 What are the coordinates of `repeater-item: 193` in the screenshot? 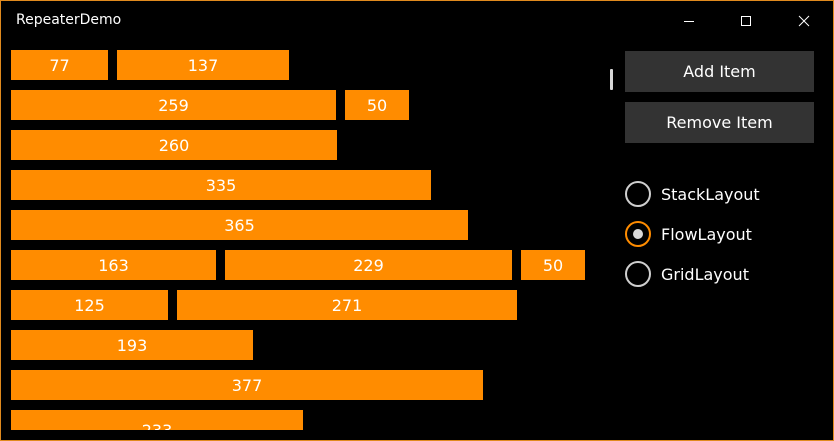 It's located at (132, 345).